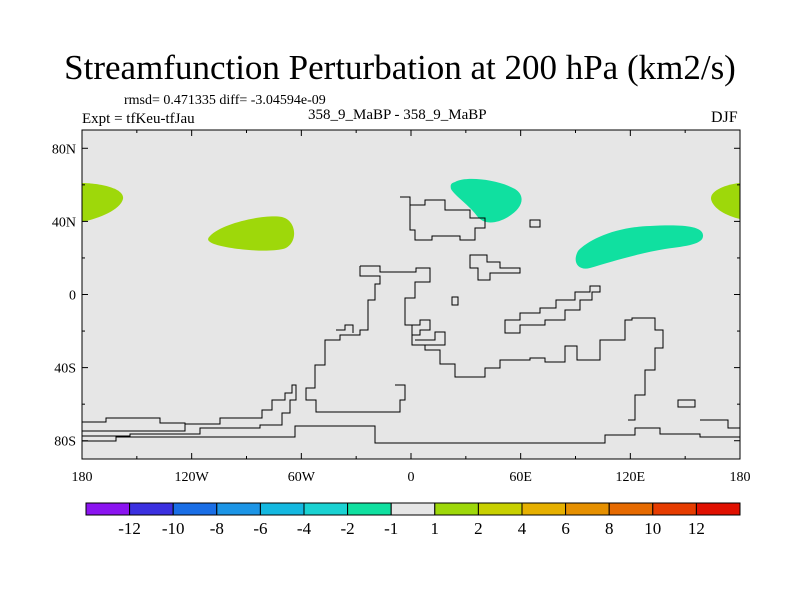 Image resolution: width=800 pixels, height=600 pixels. I want to click on colorbar-label: -10, so click(173, 528).